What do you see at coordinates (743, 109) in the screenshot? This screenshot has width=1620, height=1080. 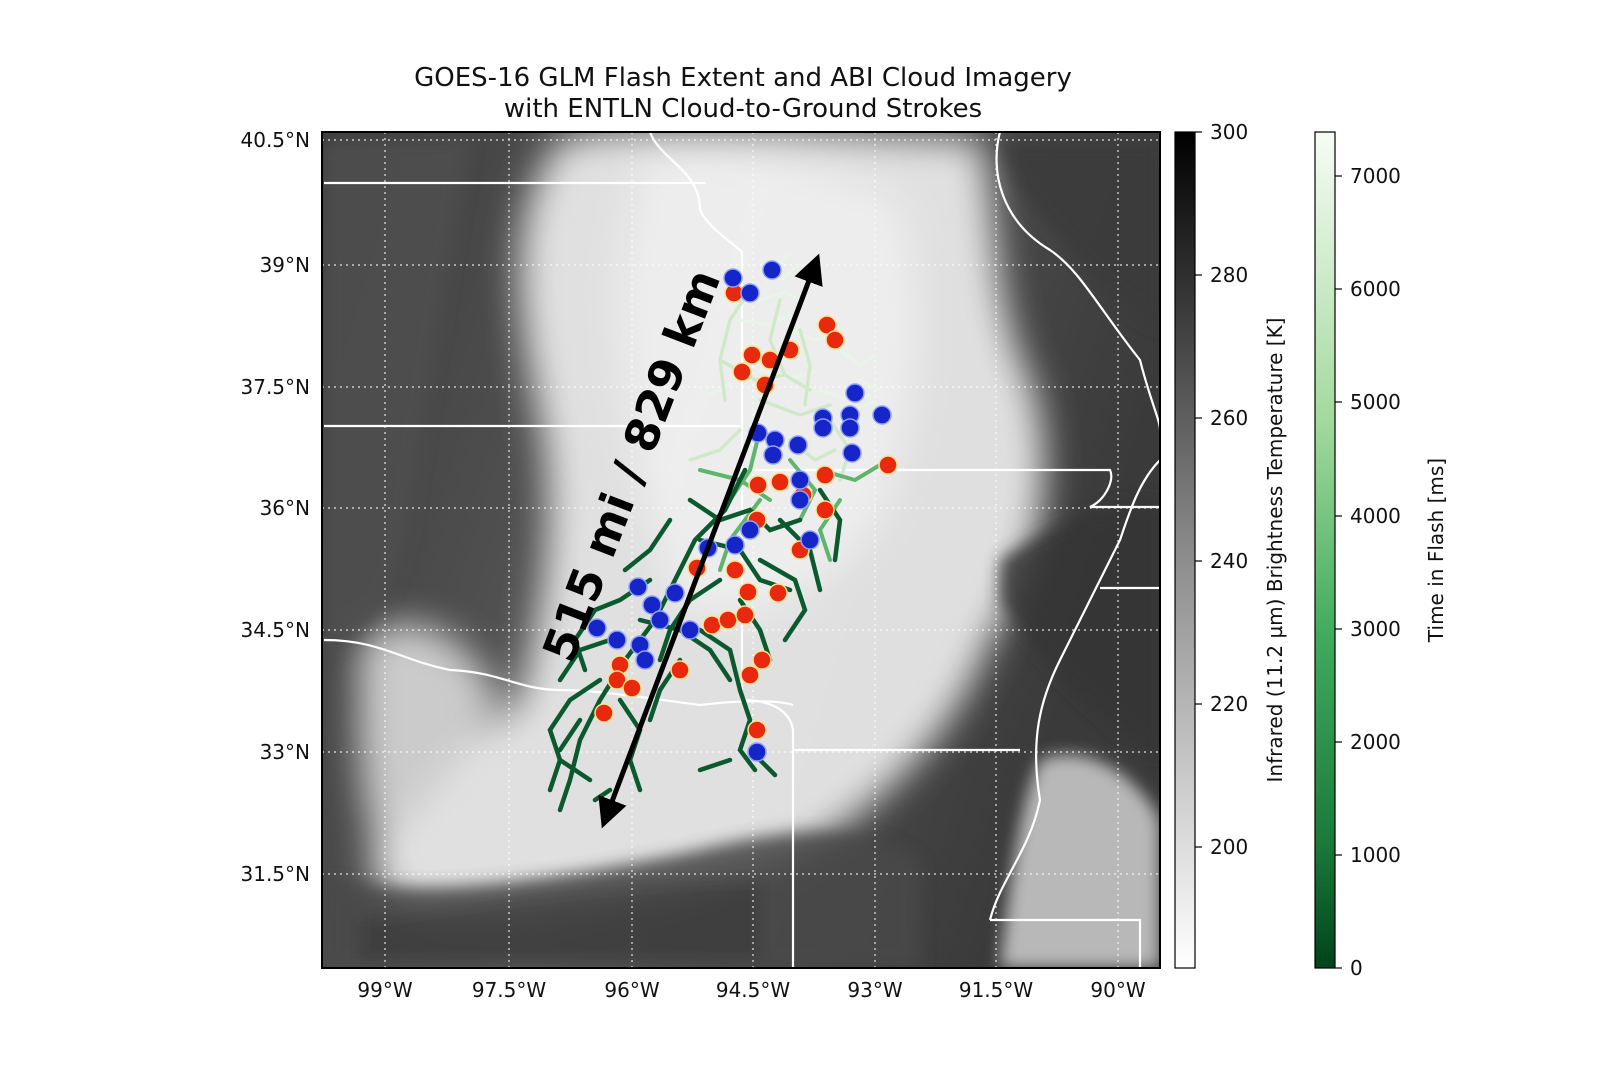 I see `map-title-line2: with ENTLN Cloud-to-Ground Strokes` at bounding box center [743, 109].